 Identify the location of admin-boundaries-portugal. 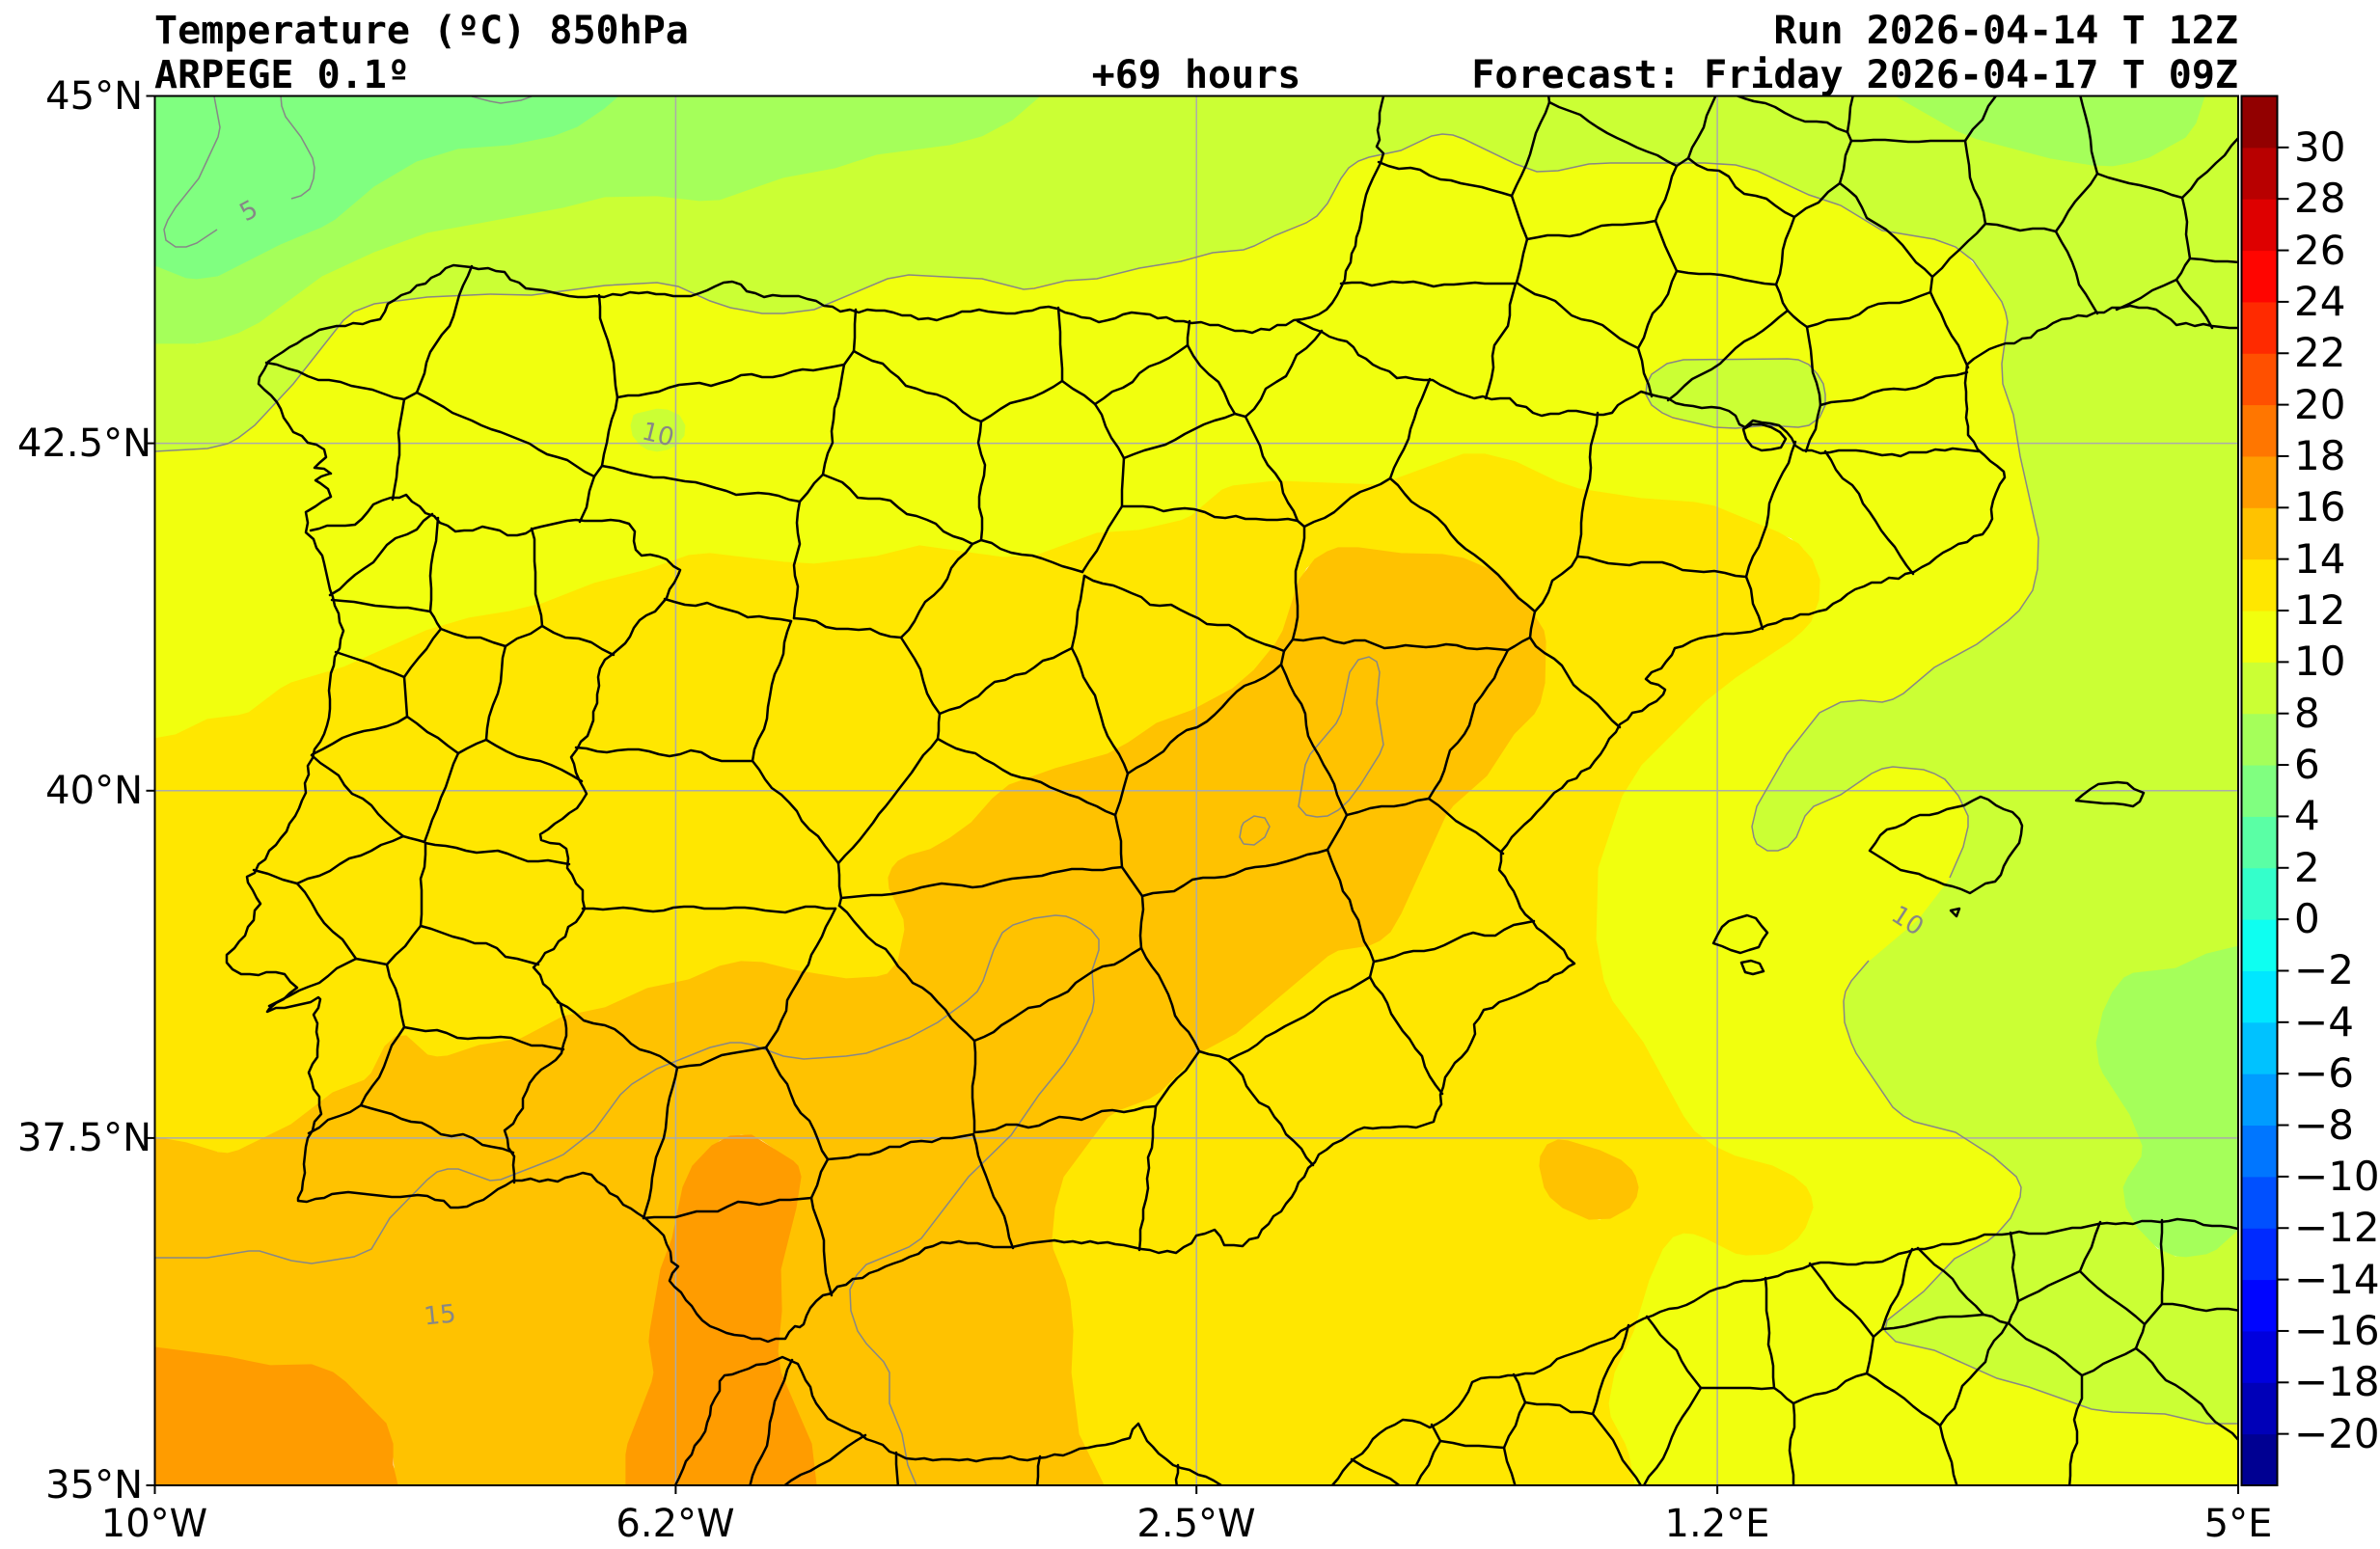
(434, 833).